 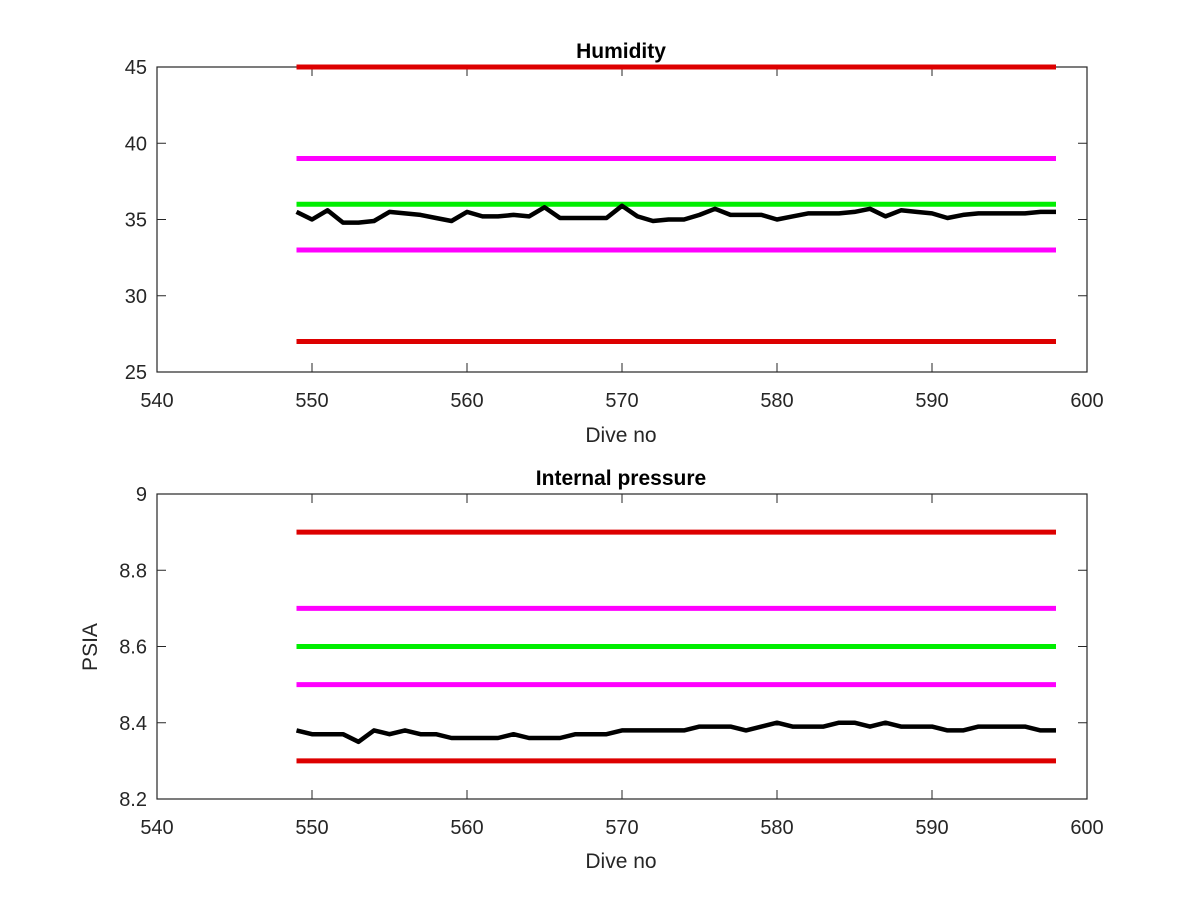 What do you see at coordinates (133, 571) in the screenshot?
I see `y-tick-label: 8.8` at bounding box center [133, 571].